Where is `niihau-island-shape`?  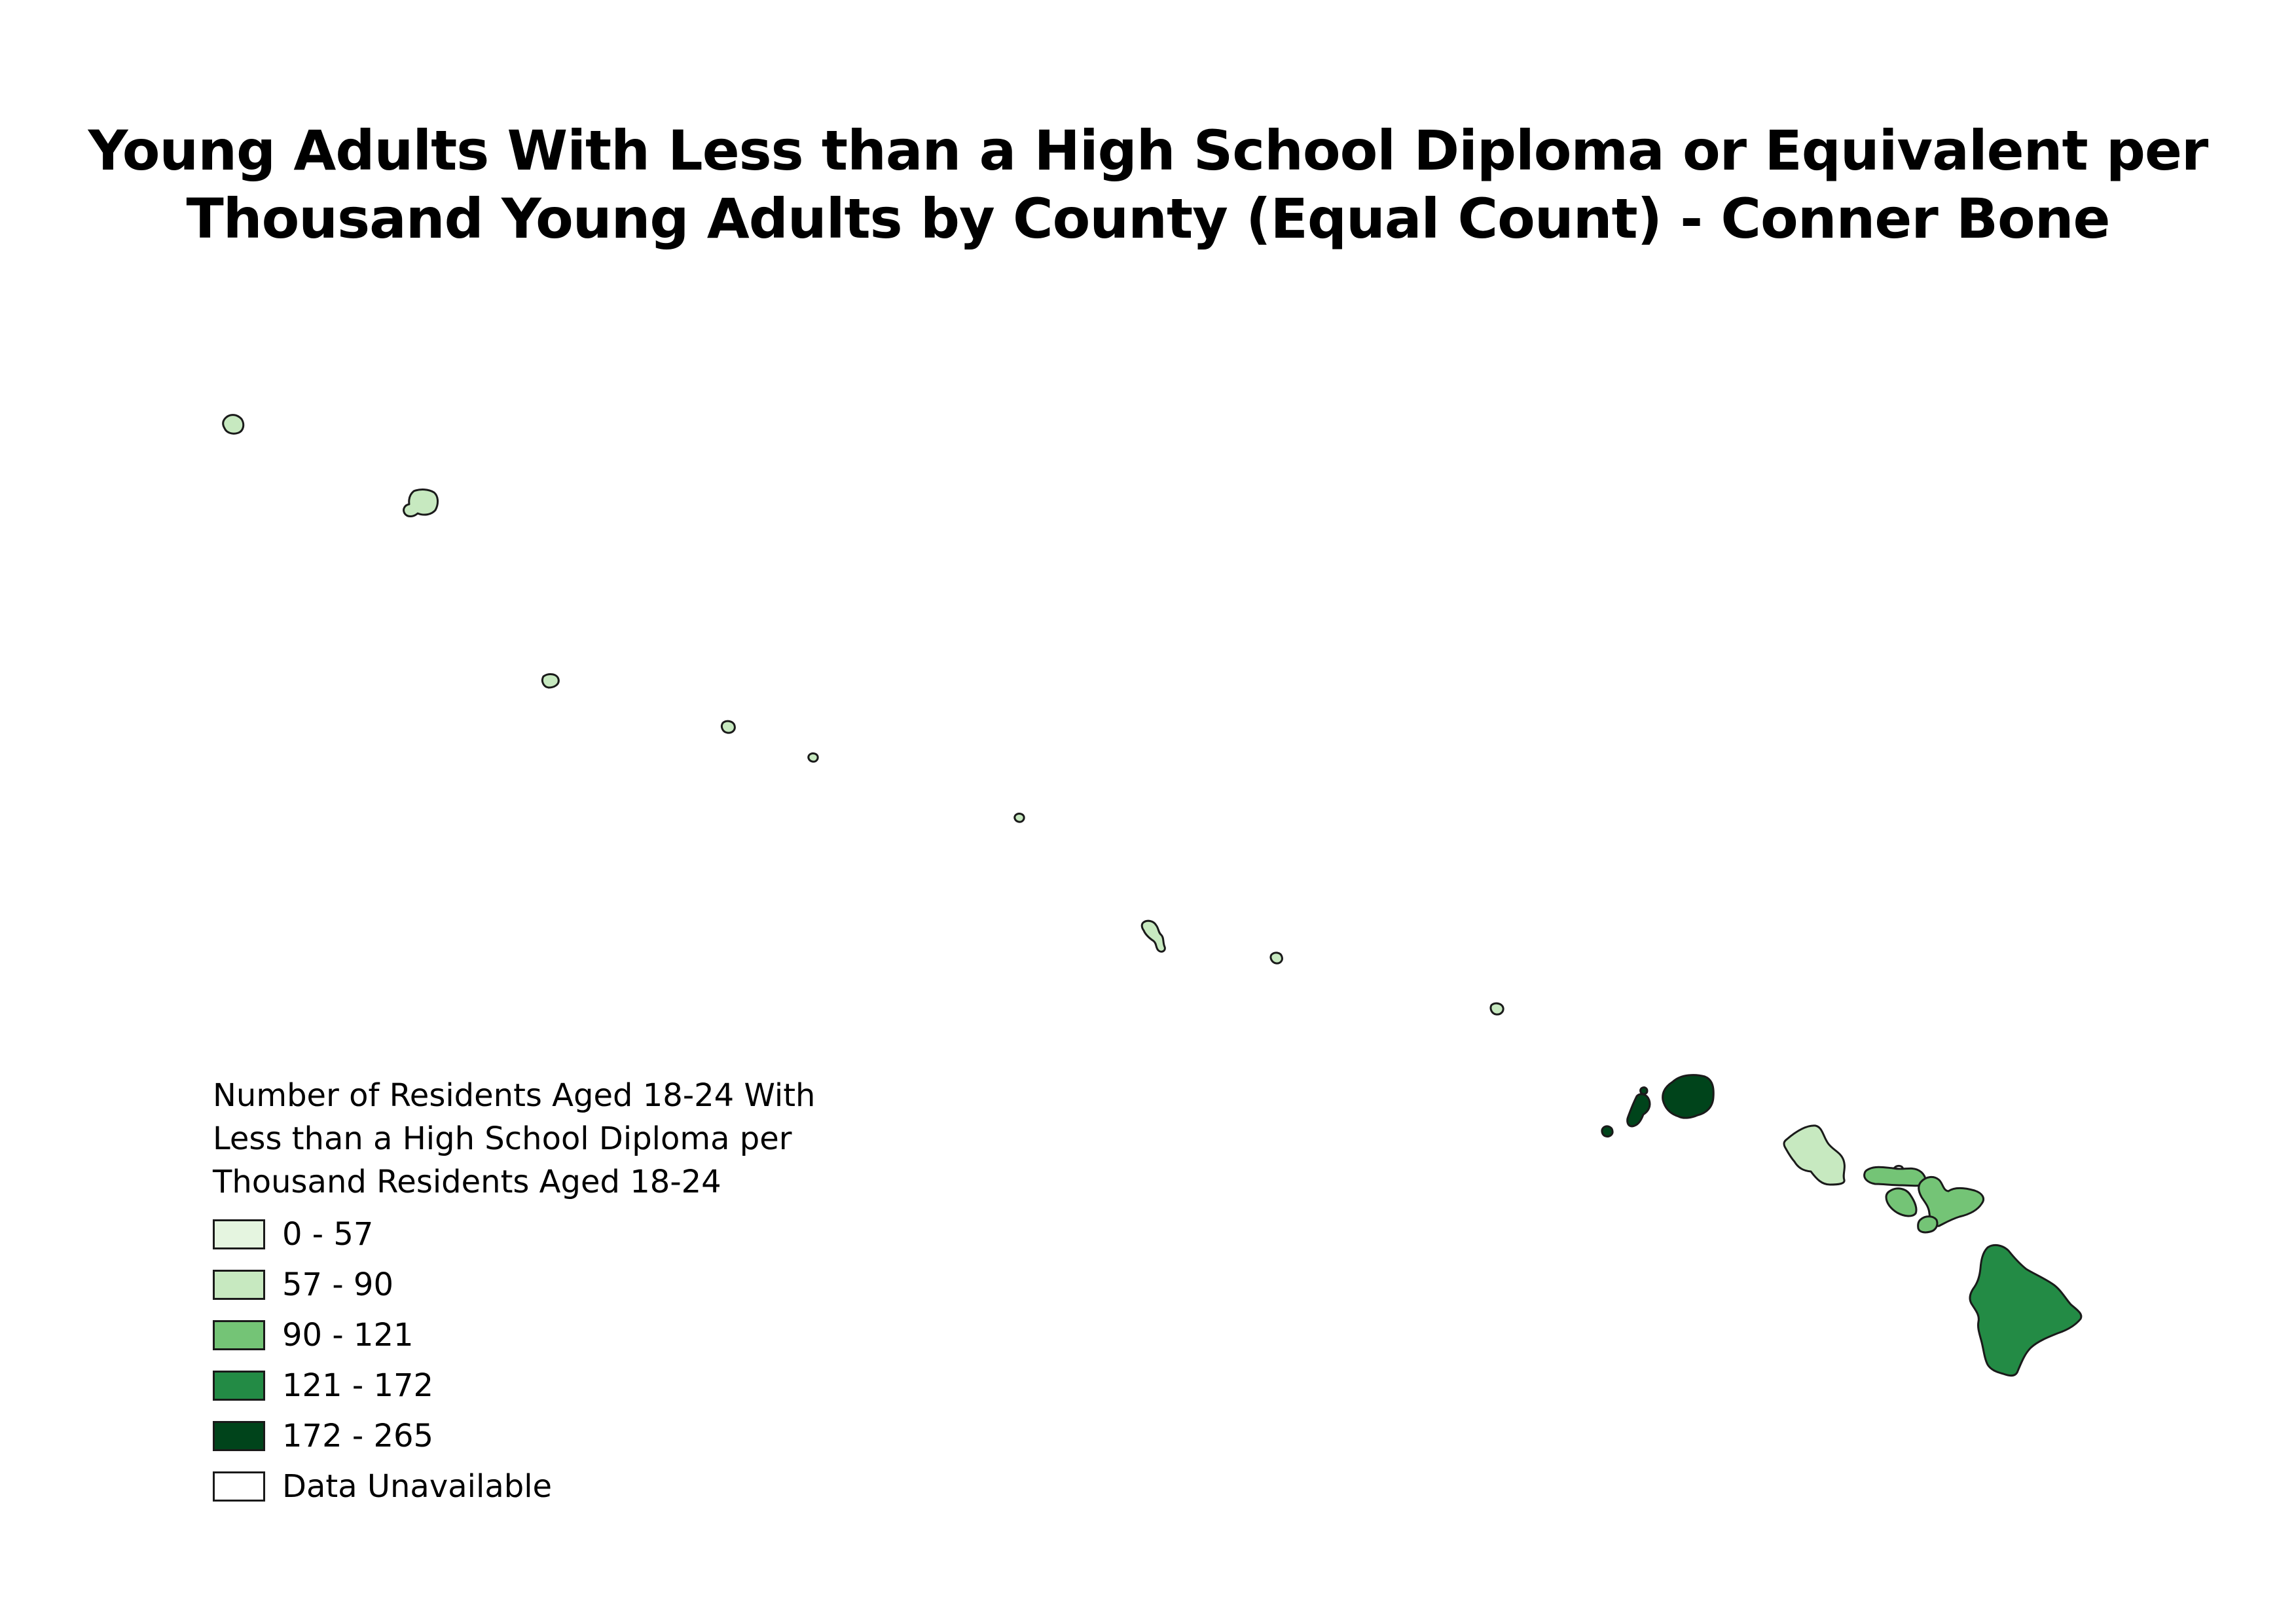
niihau-island-shape is located at coordinates (1638, 1110).